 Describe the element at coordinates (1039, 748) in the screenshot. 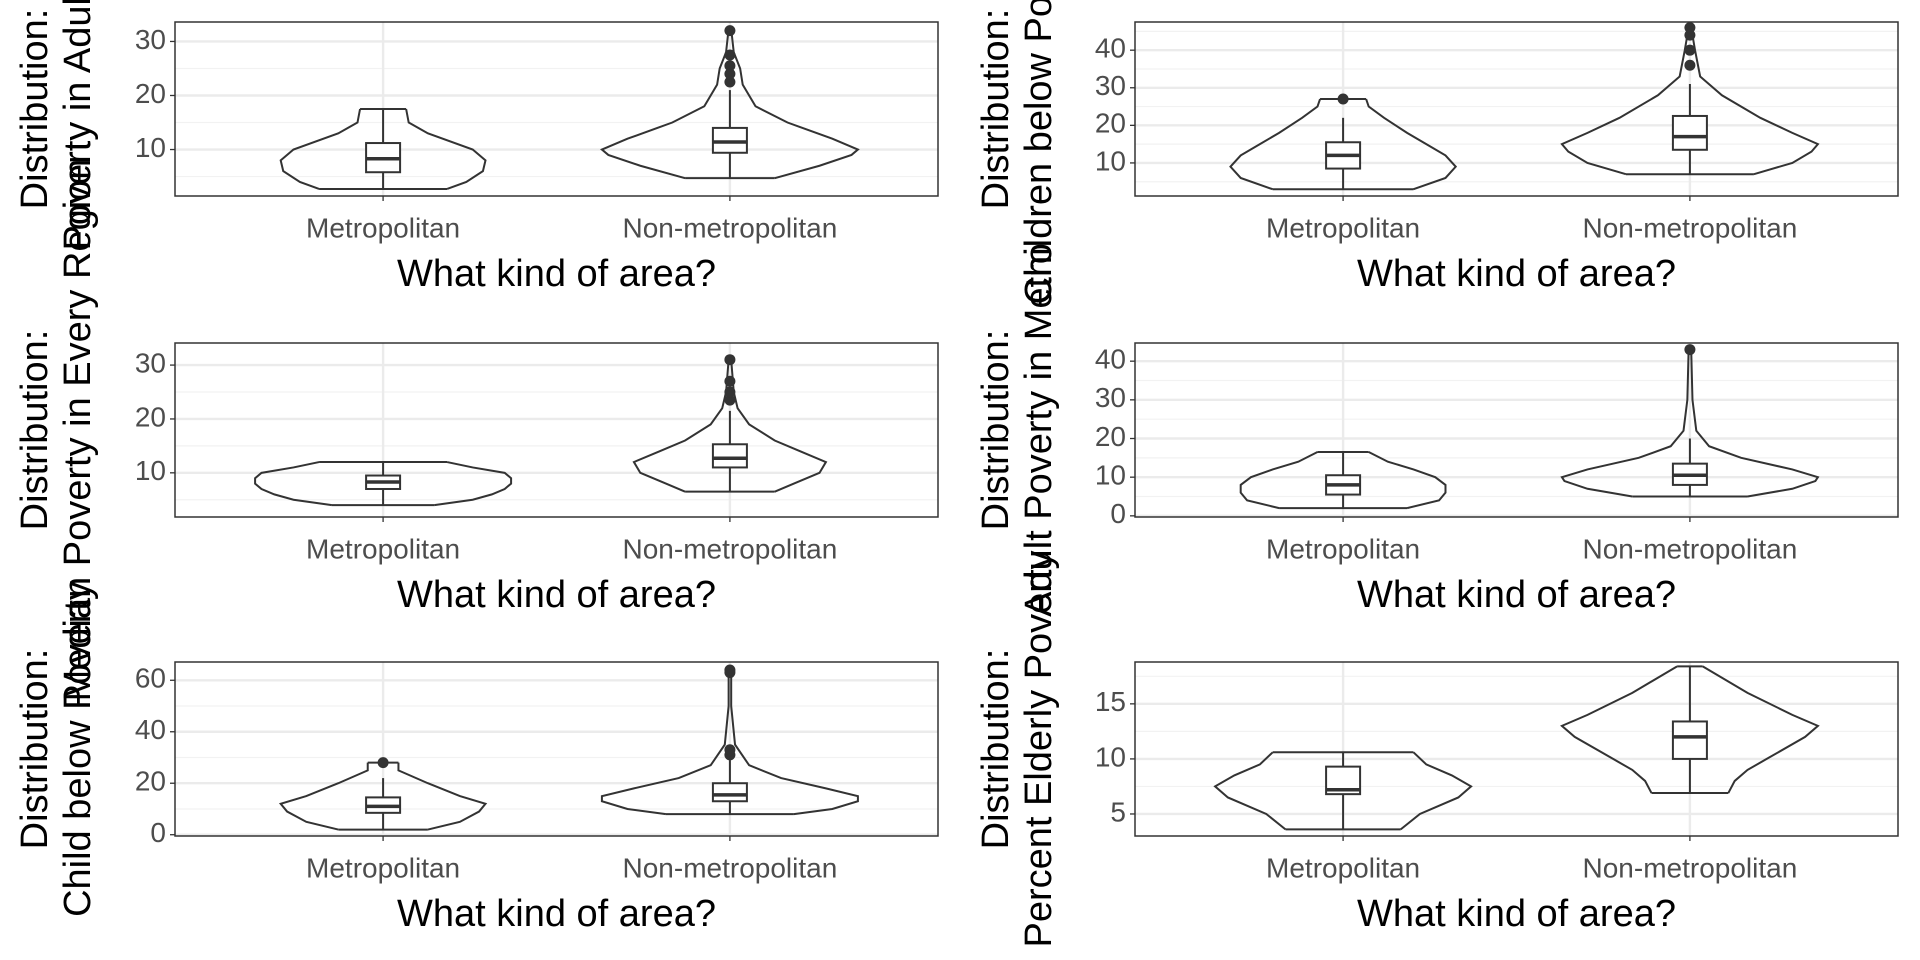

I see `y-axis-title: Percent Elderly Poverty` at that location.